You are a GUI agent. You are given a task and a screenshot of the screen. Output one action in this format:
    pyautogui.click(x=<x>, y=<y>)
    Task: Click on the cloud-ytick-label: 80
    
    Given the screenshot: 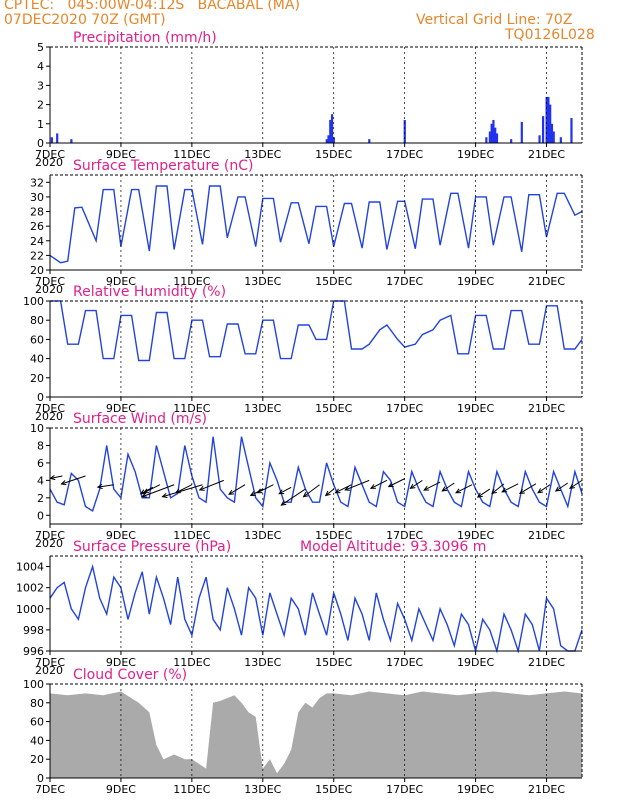 What is the action you would take?
    pyautogui.click(x=37, y=703)
    